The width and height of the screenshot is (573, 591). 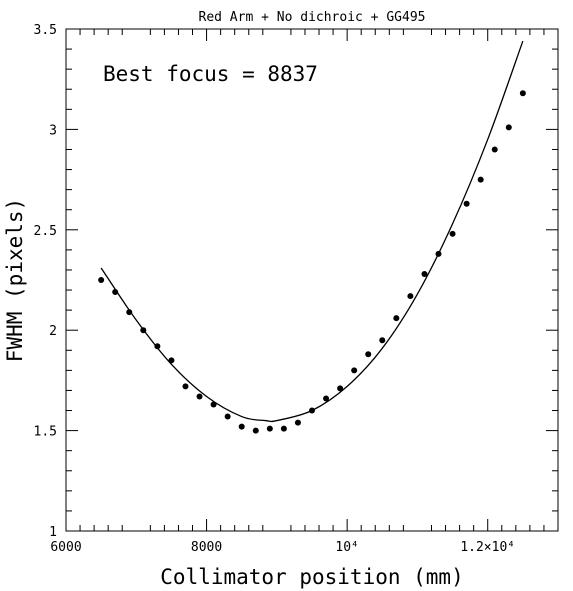 I want to click on y-tick-label: 2, so click(x=53, y=331).